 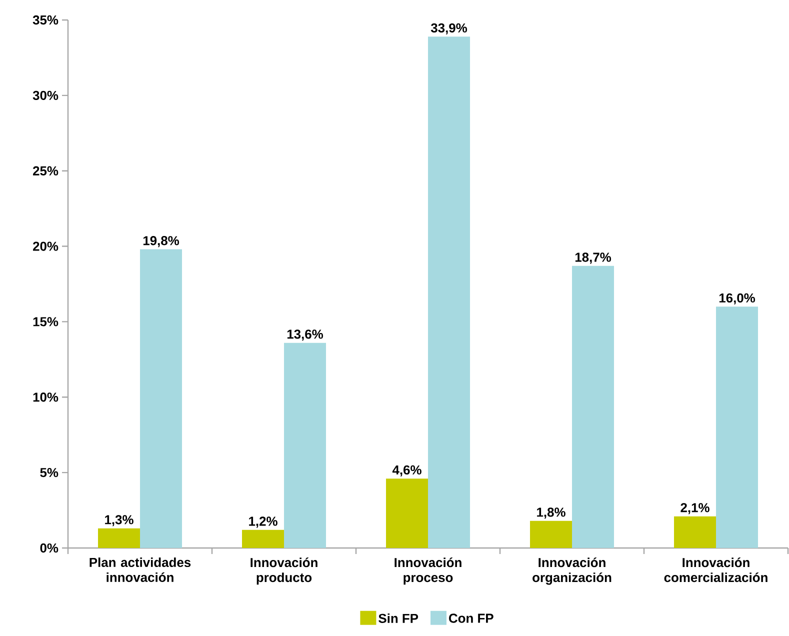 What do you see at coordinates (45, 246) in the screenshot?
I see `y-tick-label: 20%` at bounding box center [45, 246].